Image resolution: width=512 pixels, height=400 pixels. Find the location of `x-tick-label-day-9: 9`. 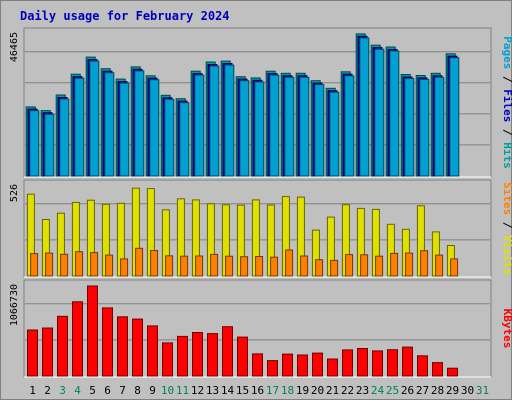

x-tick-label-day-9: 9 is located at coordinates (152, 390).